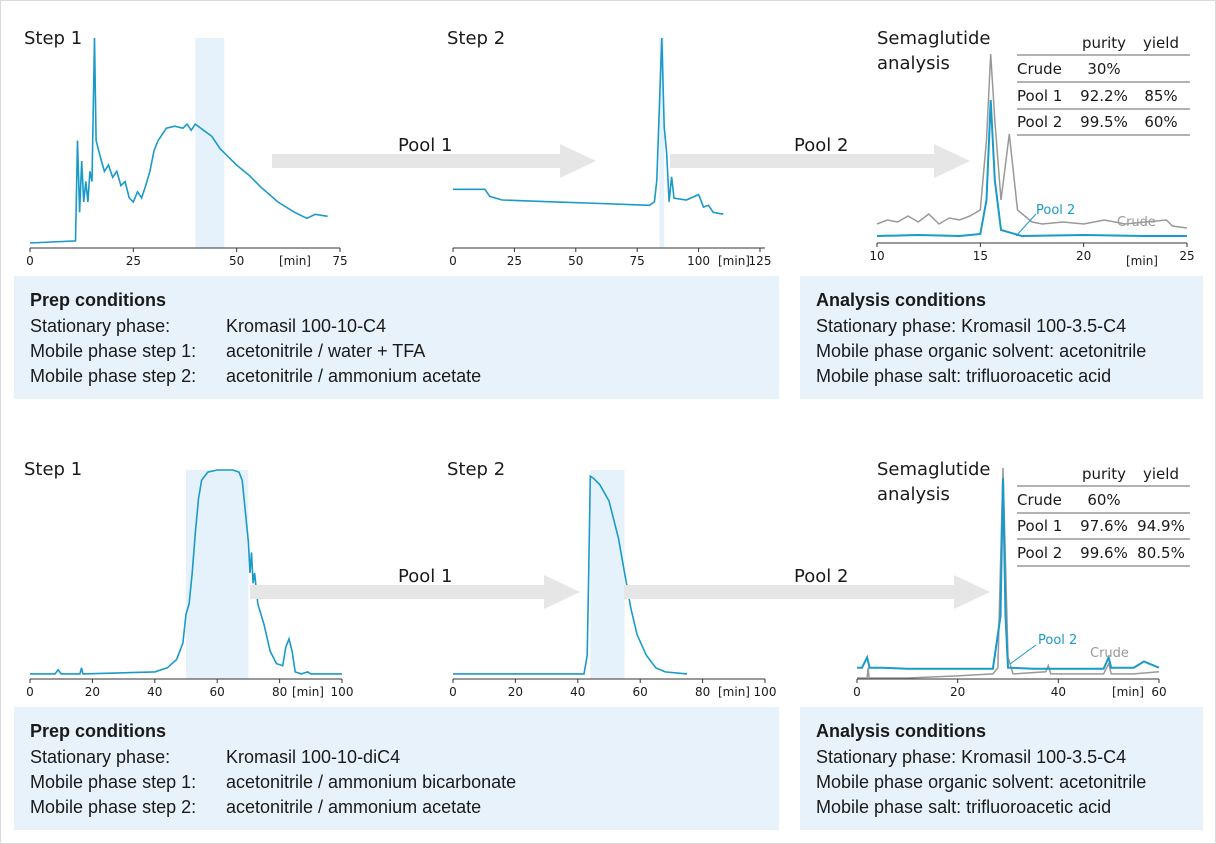 The height and width of the screenshot is (844, 1216). I want to click on pool2-label: Pool 2, so click(821, 145).